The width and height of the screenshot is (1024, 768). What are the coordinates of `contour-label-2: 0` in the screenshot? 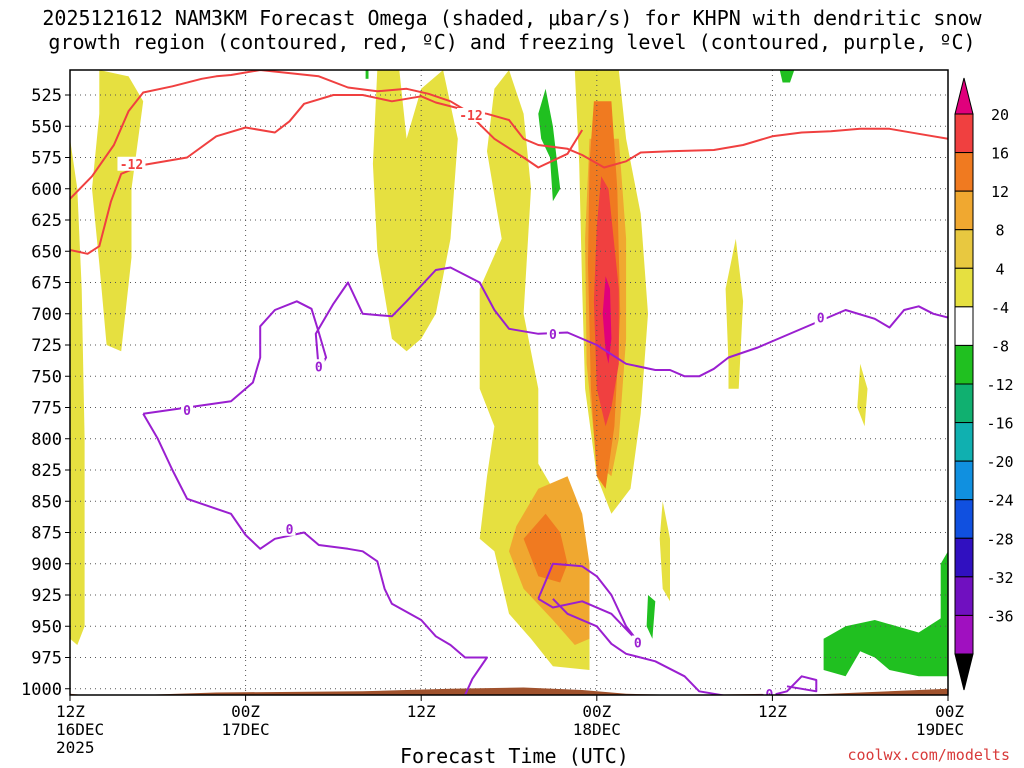 It's located at (187, 411).